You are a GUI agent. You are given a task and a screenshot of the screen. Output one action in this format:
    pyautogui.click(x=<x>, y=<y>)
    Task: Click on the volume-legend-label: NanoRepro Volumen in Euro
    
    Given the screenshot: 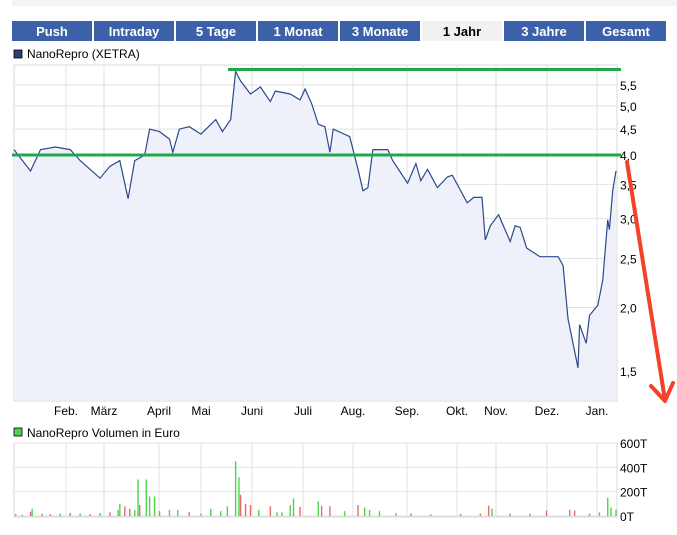 What is the action you would take?
    pyautogui.click(x=103, y=433)
    